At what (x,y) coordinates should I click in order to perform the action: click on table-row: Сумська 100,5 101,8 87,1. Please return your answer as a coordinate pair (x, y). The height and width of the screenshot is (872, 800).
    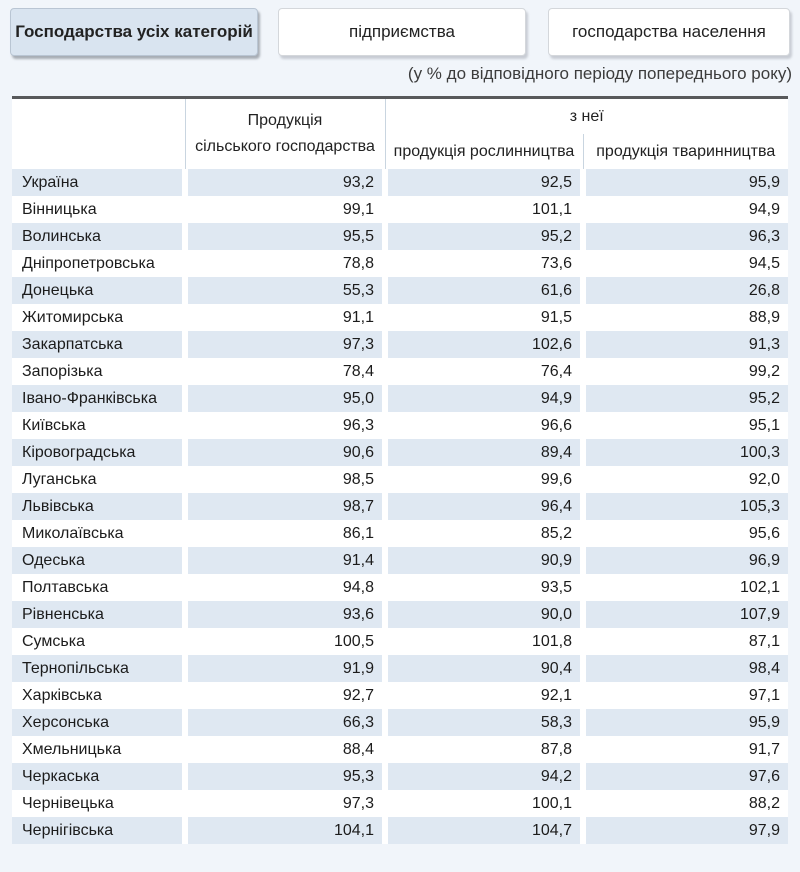
    Looking at the image, I should click on (400, 641).